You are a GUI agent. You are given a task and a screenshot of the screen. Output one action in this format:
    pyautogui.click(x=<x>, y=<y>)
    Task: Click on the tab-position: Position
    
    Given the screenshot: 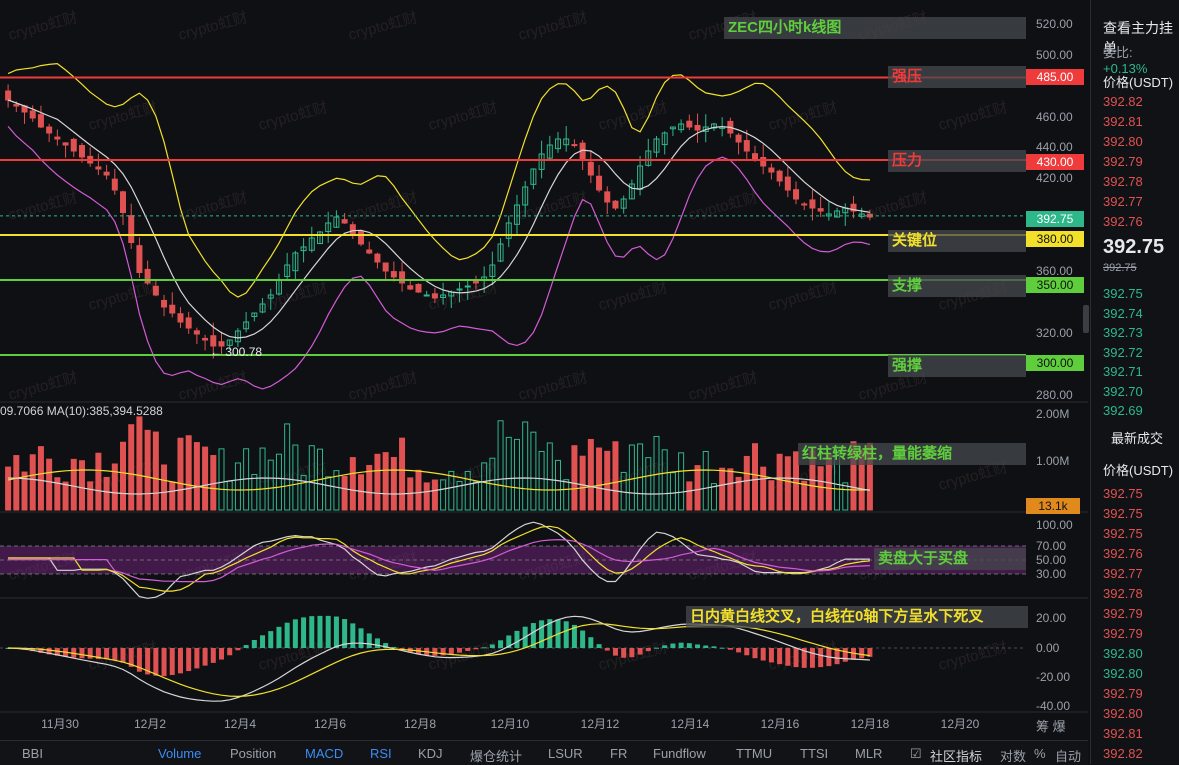 What is the action you would take?
    pyautogui.click(x=253, y=753)
    